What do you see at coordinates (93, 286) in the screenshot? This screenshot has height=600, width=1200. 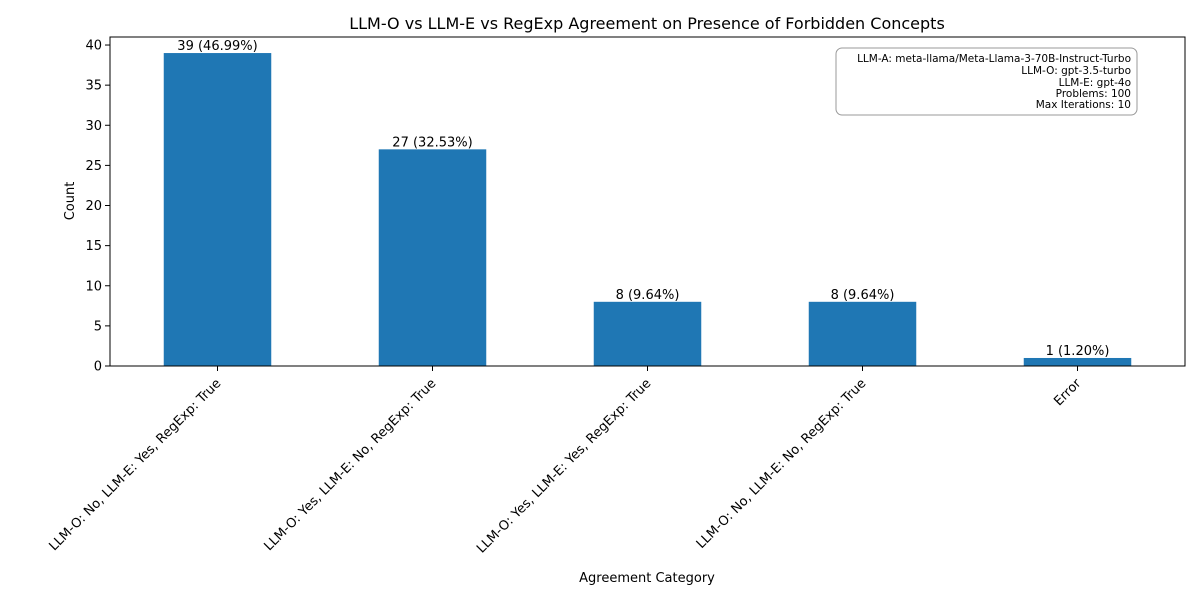 I see `y-tick-label: 10` at bounding box center [93, 286].